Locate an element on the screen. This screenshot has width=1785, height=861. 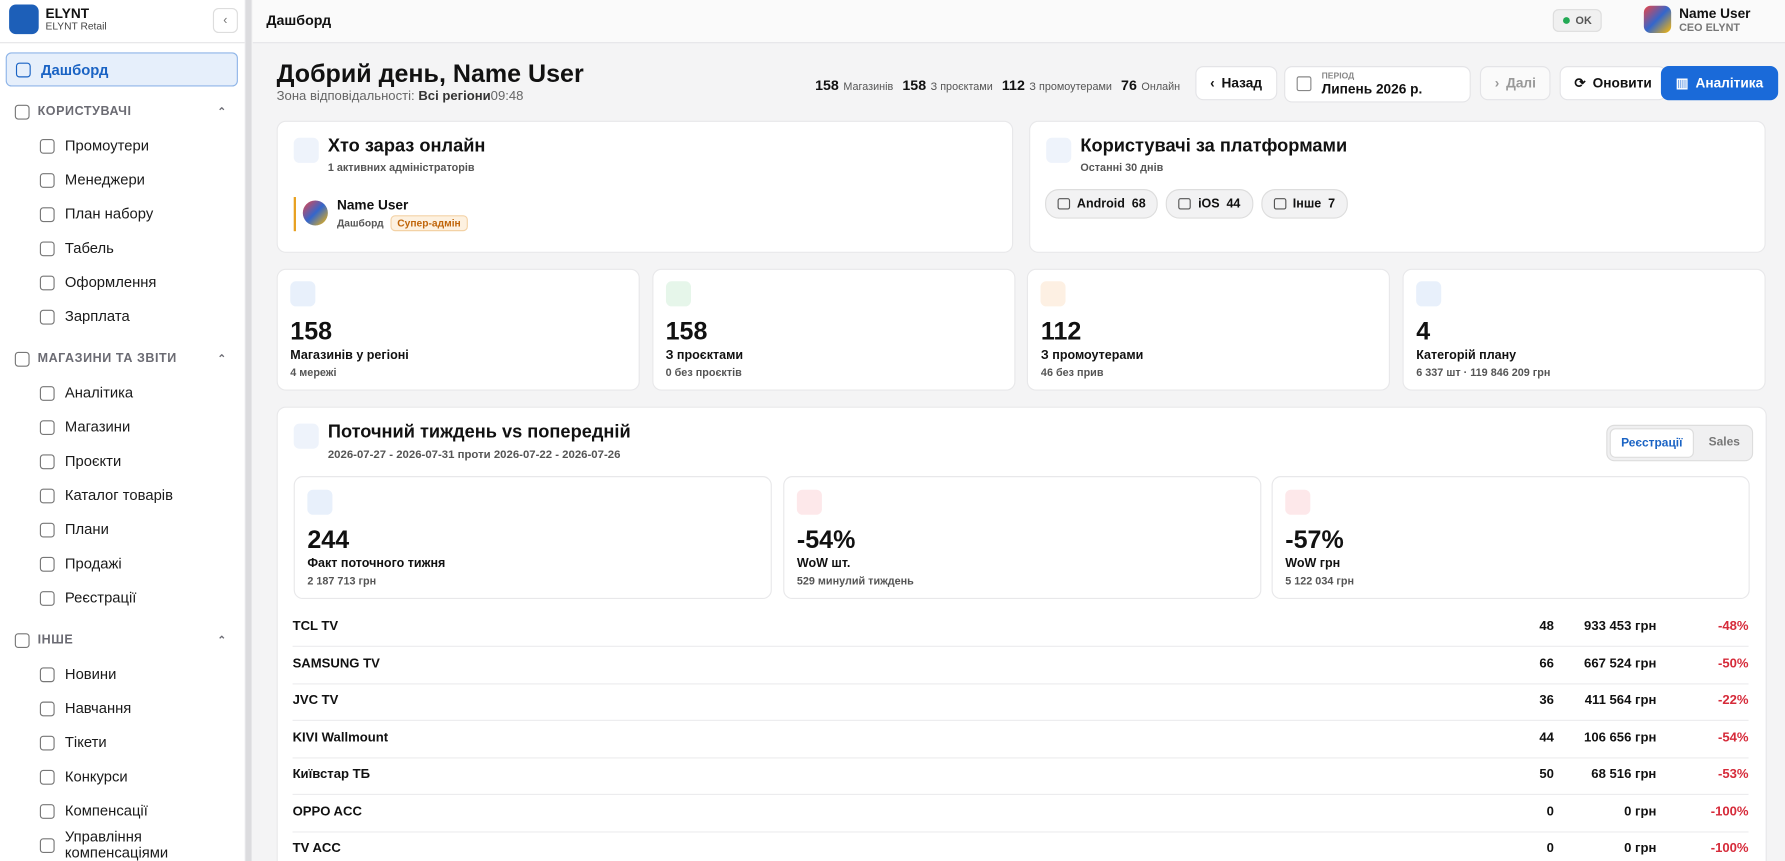
nav-item: Промоутери is located at coordinates (122, 146).